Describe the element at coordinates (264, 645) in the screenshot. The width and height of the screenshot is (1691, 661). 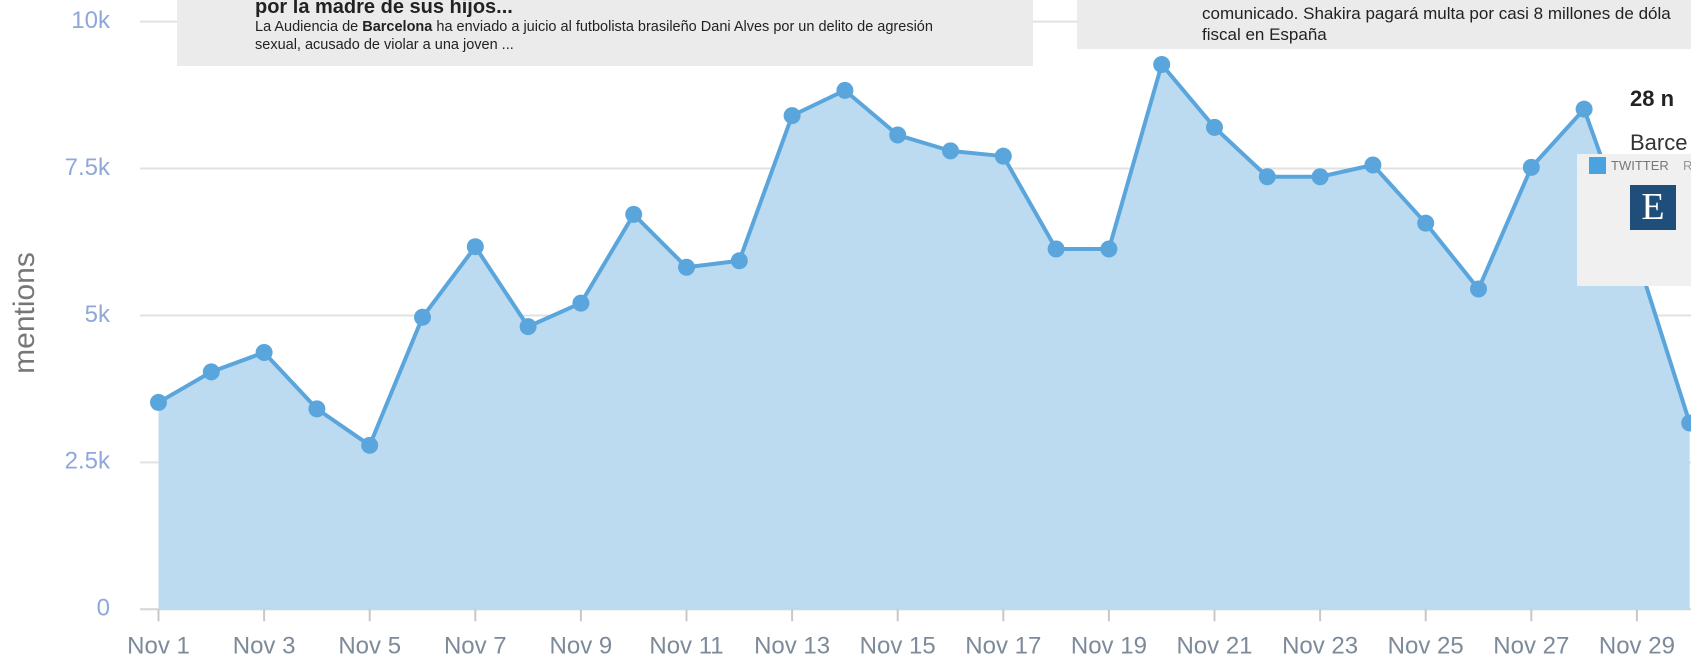
I see `x-tick-label: Nov 3` at that location.